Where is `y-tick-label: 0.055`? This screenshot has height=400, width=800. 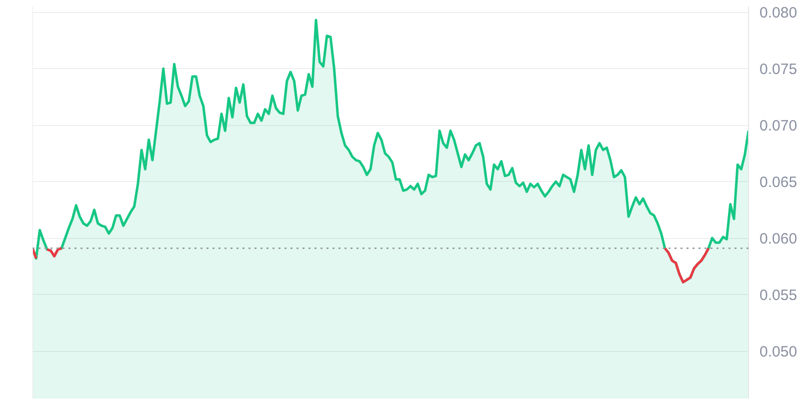 y-tick-label: 0.055 is located at coordinates (779, 295).